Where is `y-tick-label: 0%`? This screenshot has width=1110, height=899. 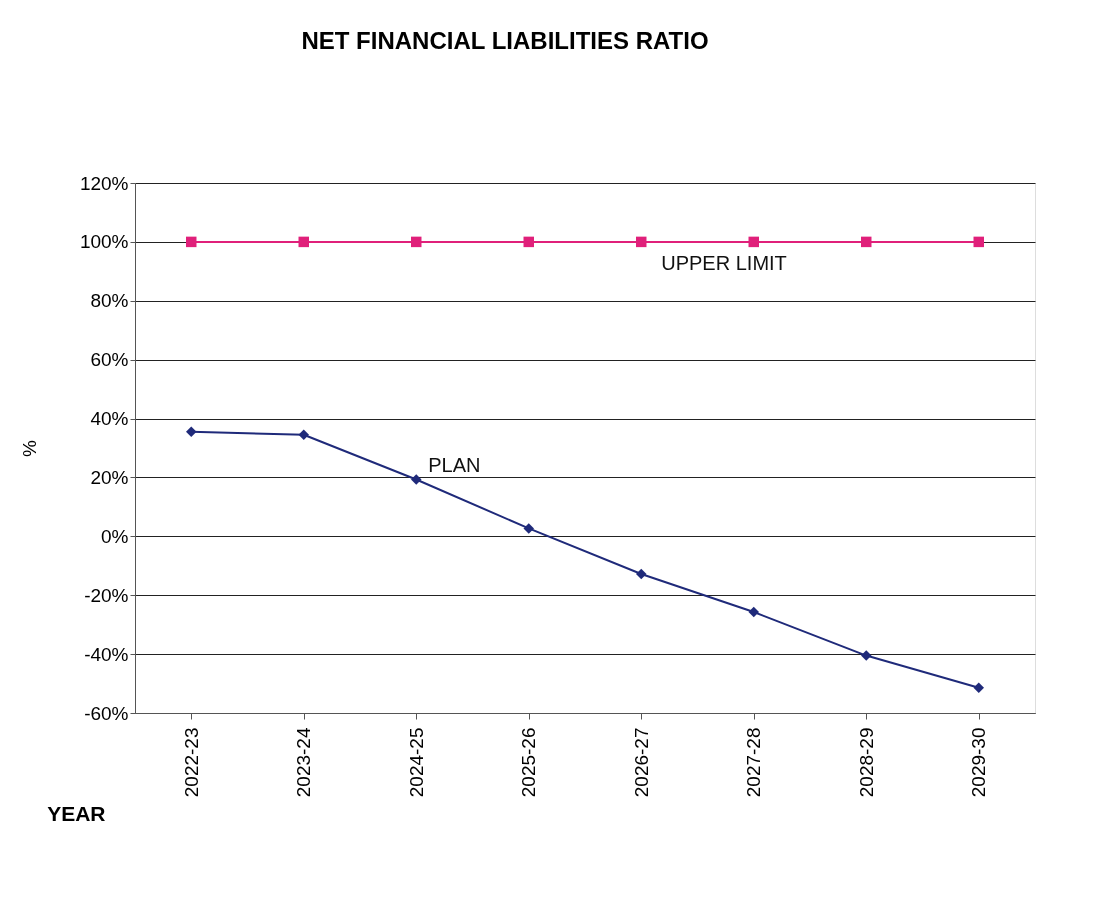
y-tick-label: 0% is located at coordinates (115, 536).